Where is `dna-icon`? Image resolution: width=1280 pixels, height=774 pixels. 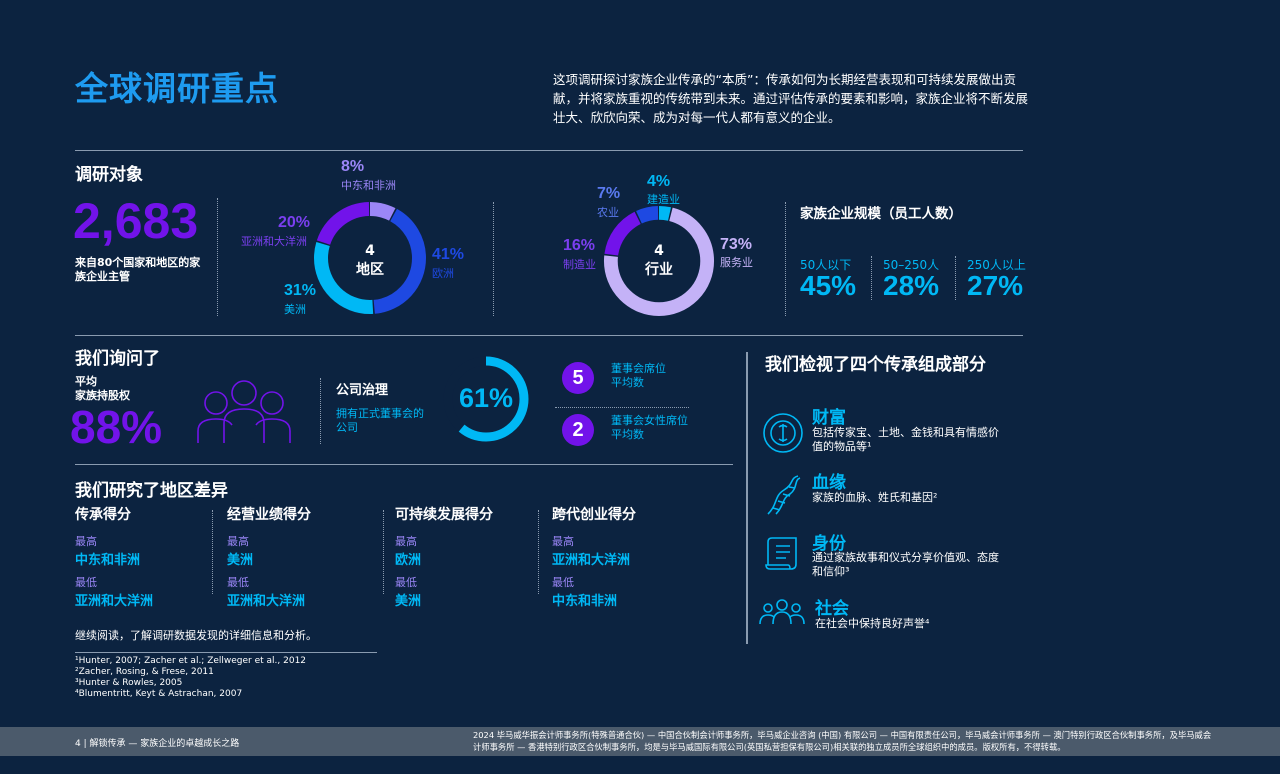 dna-icon is located at coordinates (784, 495).